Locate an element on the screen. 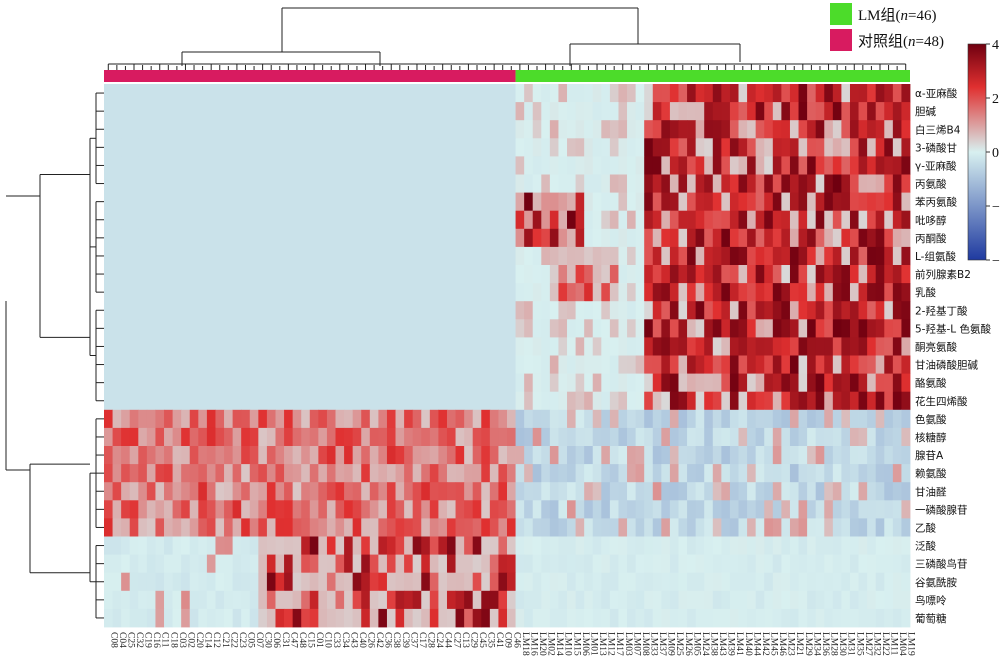  color-scale-tick-label: 4 is located at coordinates (995, 45).